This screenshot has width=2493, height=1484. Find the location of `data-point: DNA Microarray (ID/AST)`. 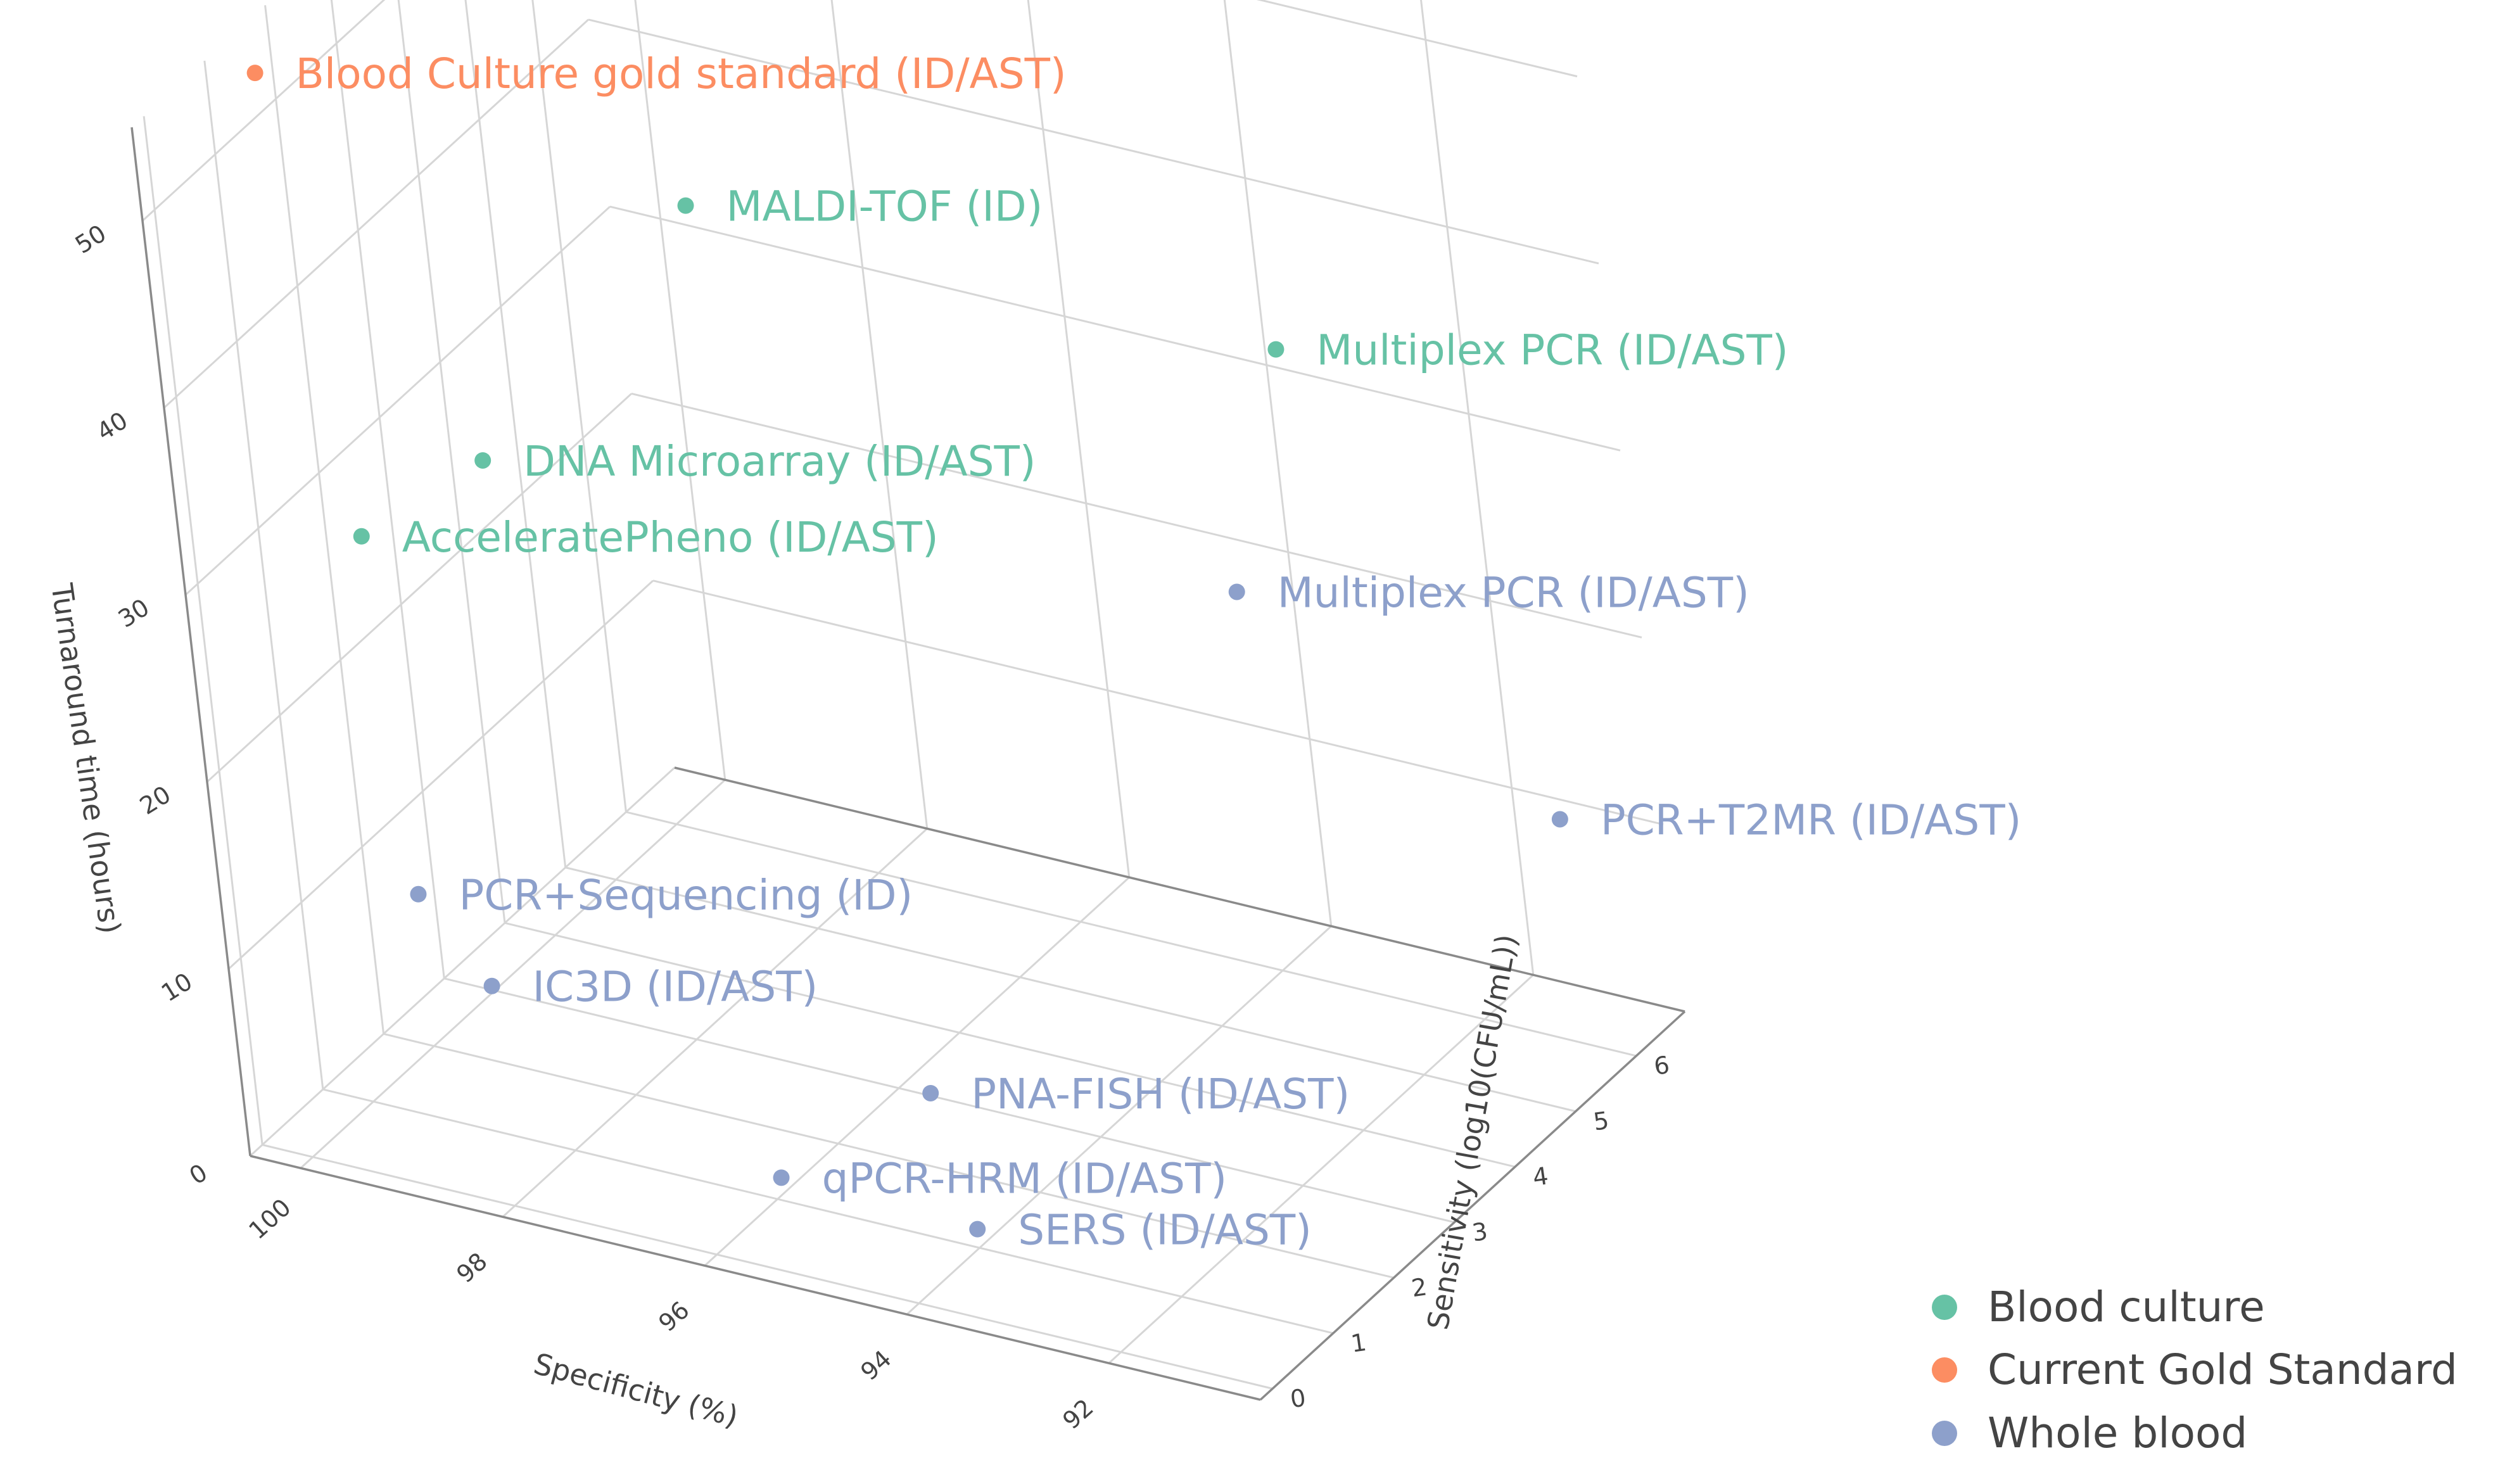

data-point: DNA Microarray (ID/AST) is located at coordinates (755, 461).